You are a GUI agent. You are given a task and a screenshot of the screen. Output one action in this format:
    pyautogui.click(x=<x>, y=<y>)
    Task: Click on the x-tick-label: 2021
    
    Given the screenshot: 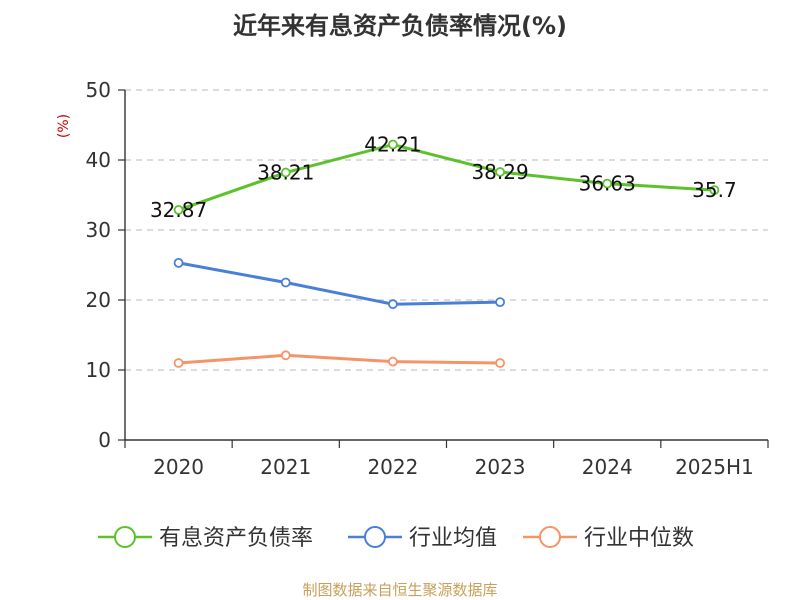 What is the action you would take?
    pyautogui.click(x=285, y=467)
    